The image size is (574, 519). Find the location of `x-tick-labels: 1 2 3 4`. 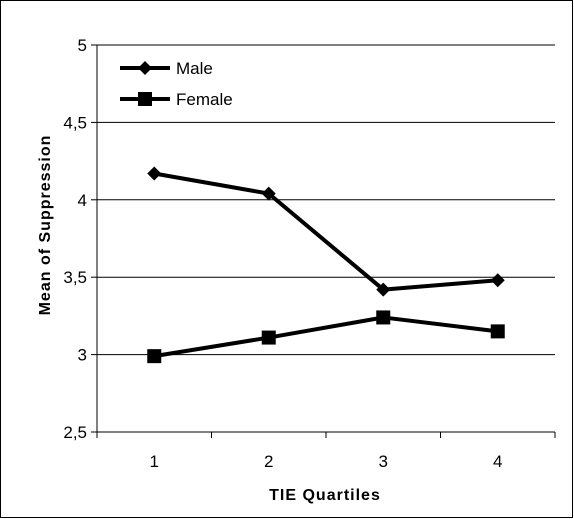

x-tick-labels: 1 2 3 4 is located at coordinates (326, 461).